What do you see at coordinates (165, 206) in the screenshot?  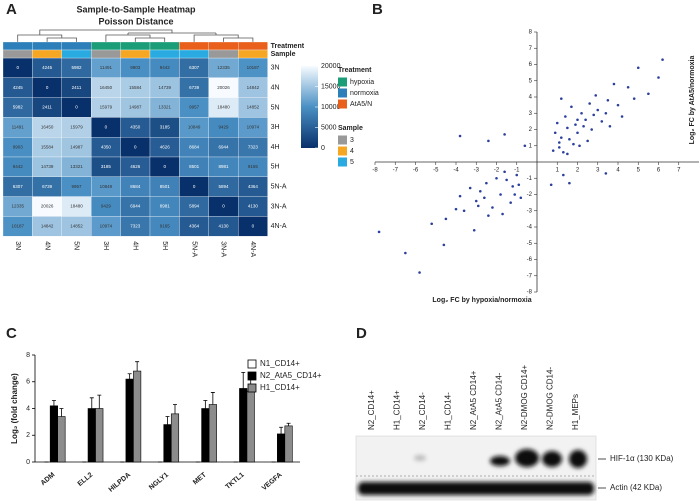 I see `cell-label: 8981` at bounding box center [165, 206].